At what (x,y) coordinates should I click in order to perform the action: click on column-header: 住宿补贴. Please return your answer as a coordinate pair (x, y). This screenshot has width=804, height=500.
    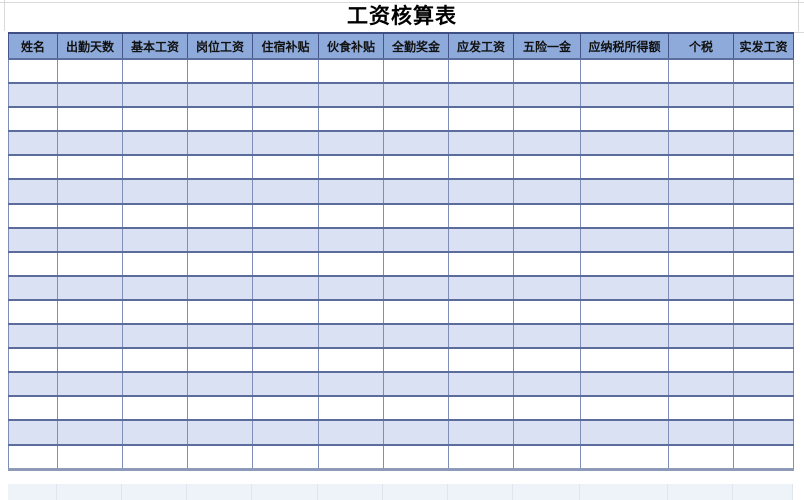
    Looking at the image, I should click on (285, 46).